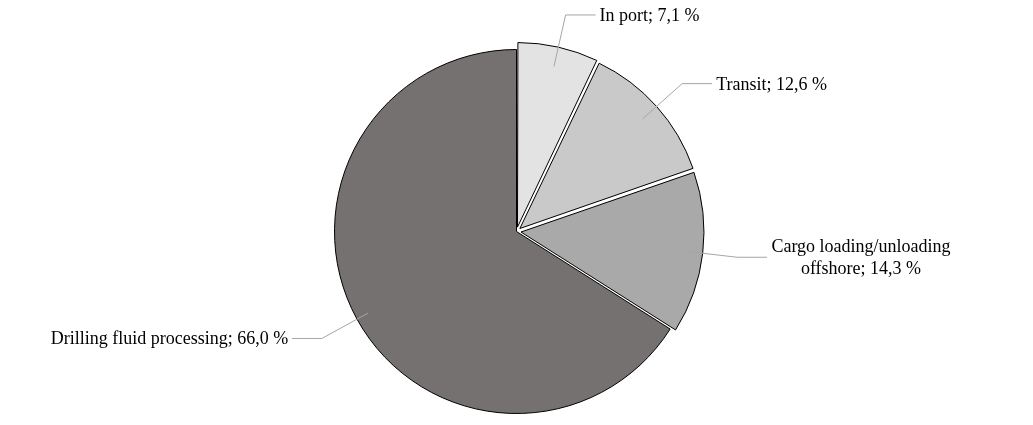 The width and height of the screenshot is (1033, 425). Describe the element at coordinates (169, 338) in the screenshot. I see `slice-label: Drilling fluid processing; 66,0 %` at that location.